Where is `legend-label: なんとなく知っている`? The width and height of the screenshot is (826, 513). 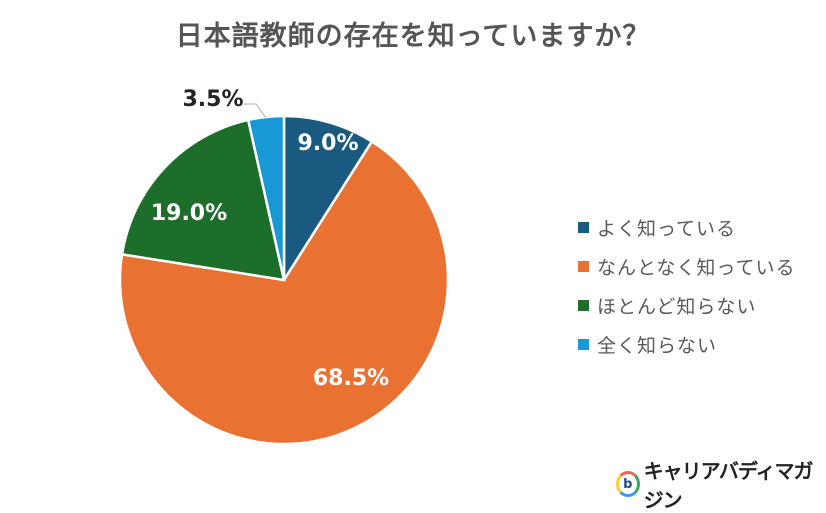
legend-label: なんとなく知っている is located at coordinates (696, 268).